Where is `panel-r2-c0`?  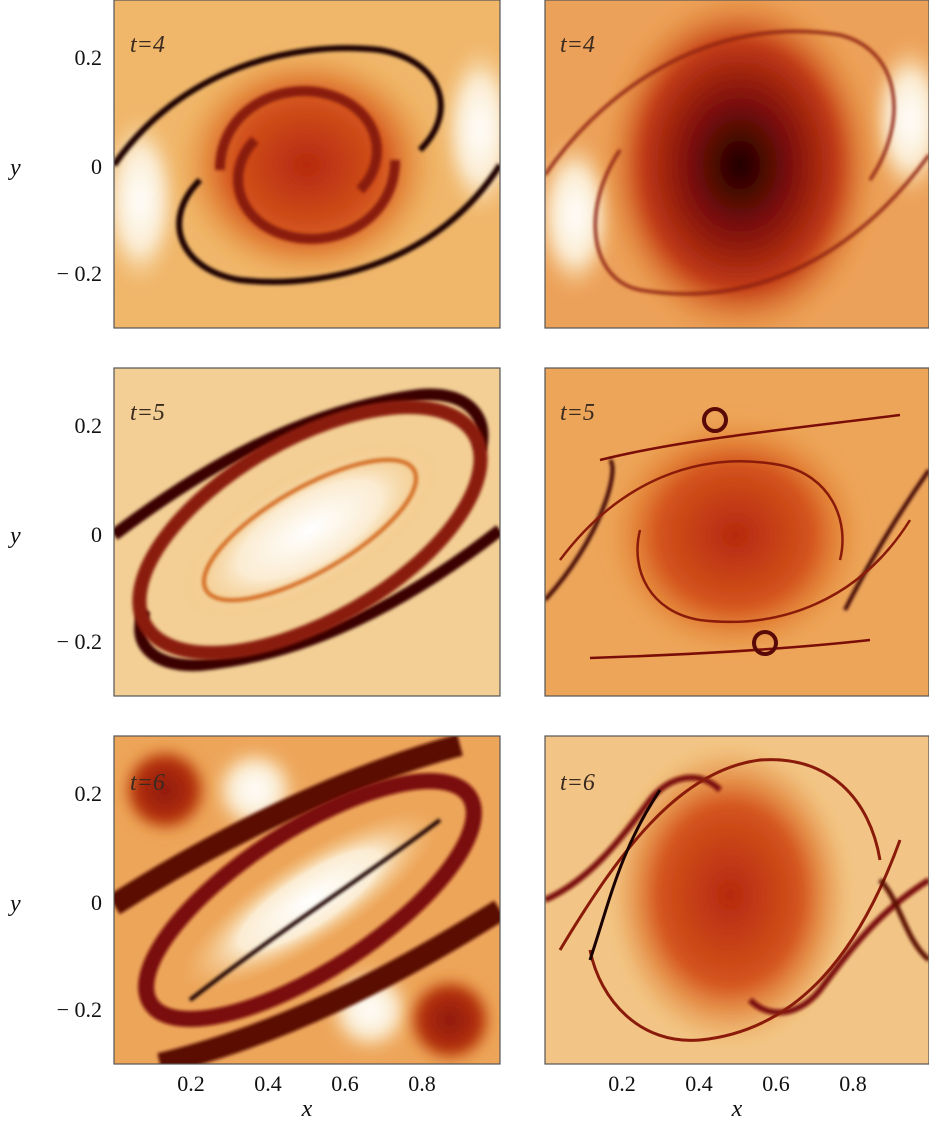
panel-r2-c0 is located at coordinates (307, 900).